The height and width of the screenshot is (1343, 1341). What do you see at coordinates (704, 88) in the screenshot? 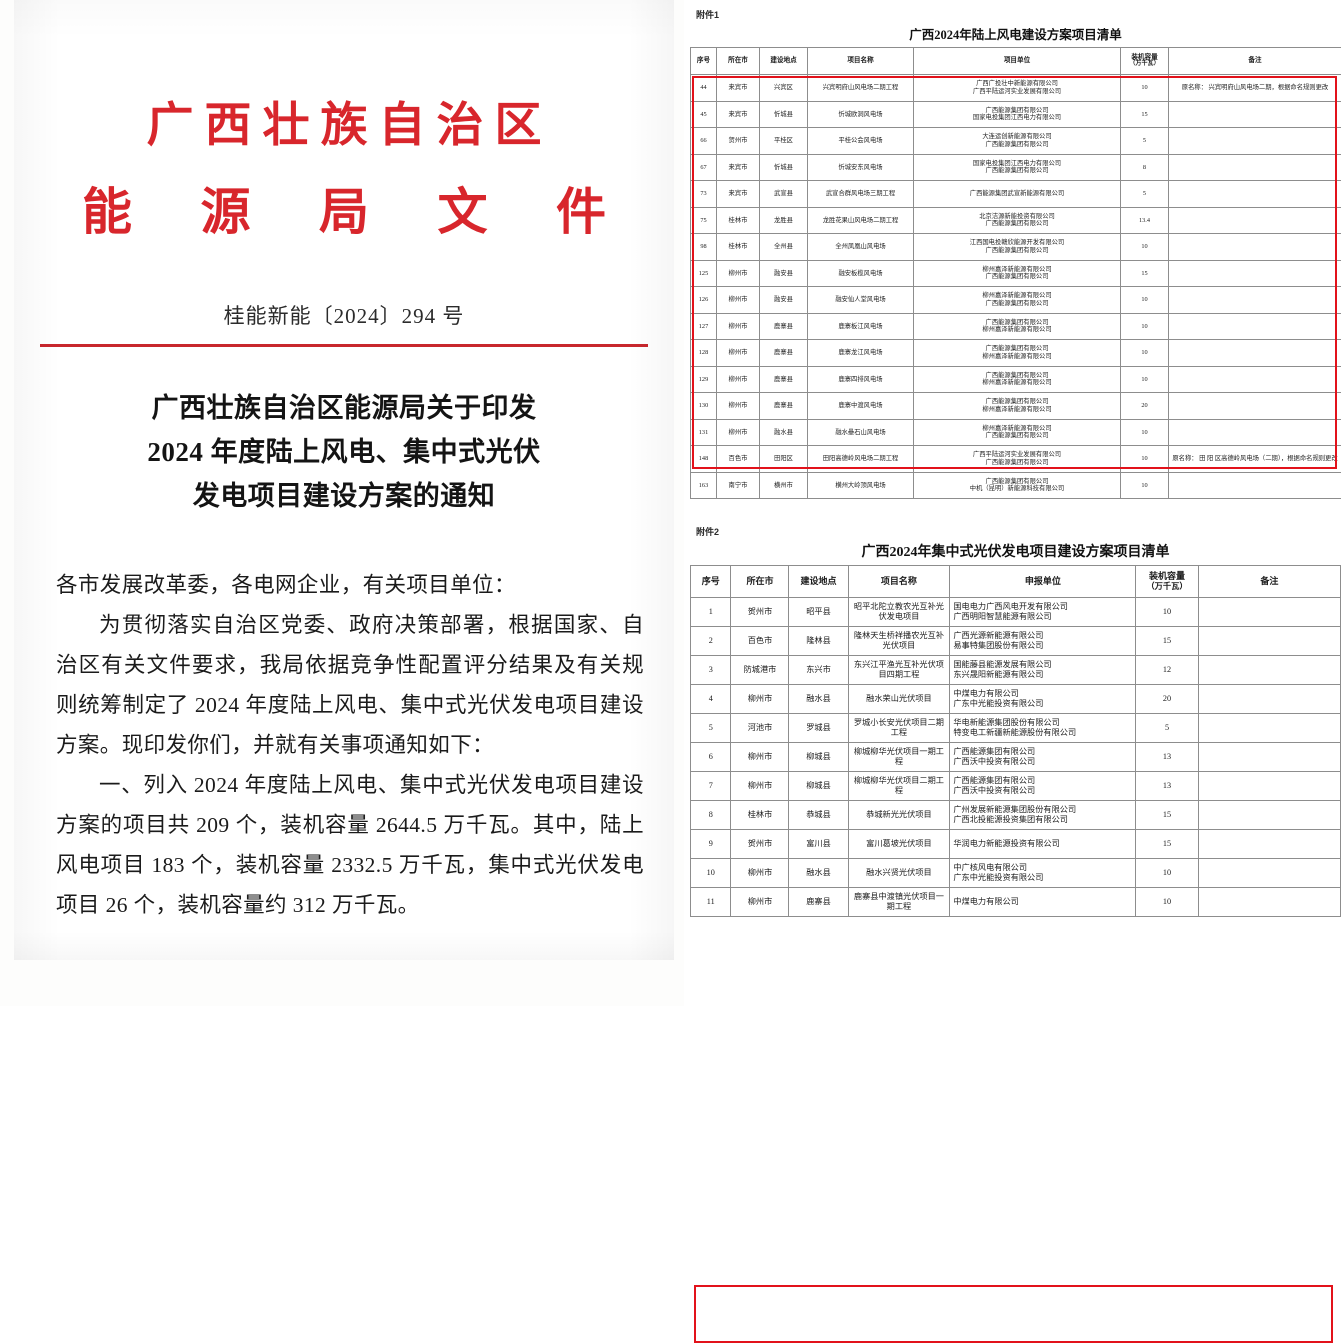
I see `cell-seq: 44` at bounding box center [704, 88].